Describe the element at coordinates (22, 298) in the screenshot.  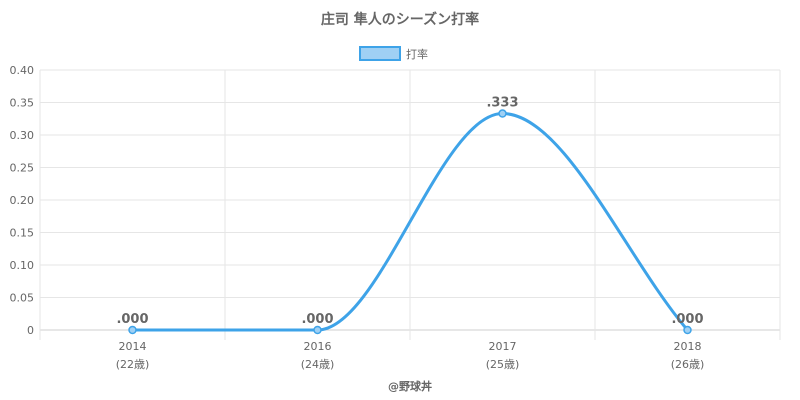
I see `y-tick-label: 0.05` at that location.